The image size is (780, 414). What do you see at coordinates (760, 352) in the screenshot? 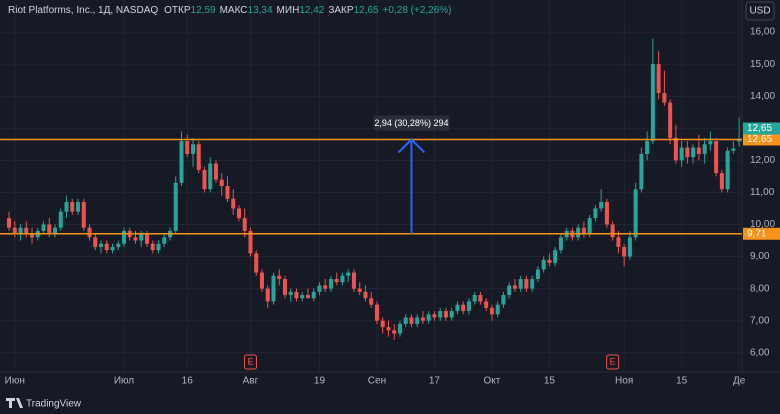
I see `y-tick-label: 6,00` at bounding box center [760, 352].